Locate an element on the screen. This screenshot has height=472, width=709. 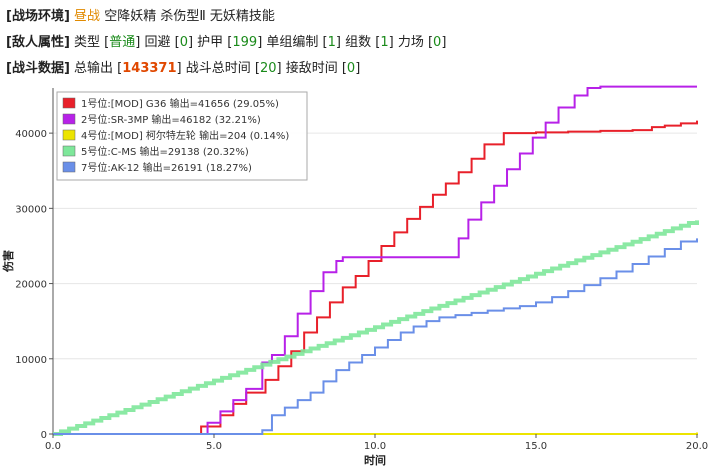
y-tick-label: 40000 is located at coordinates (31, 134).